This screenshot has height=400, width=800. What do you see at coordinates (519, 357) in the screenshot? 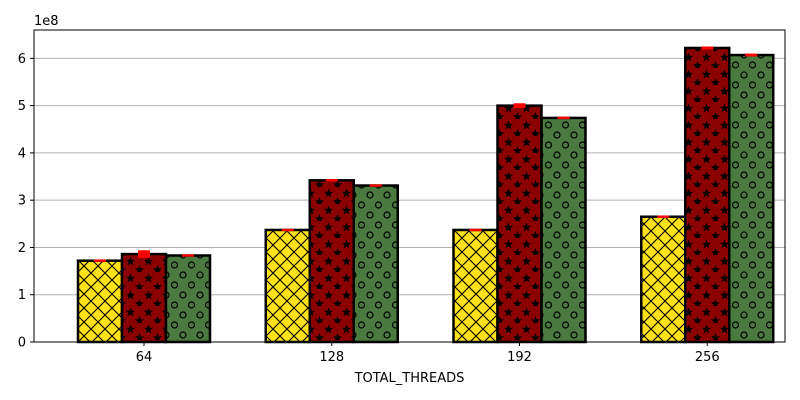
I see `x-tick-label: 192` at bounding box center [519, 357].